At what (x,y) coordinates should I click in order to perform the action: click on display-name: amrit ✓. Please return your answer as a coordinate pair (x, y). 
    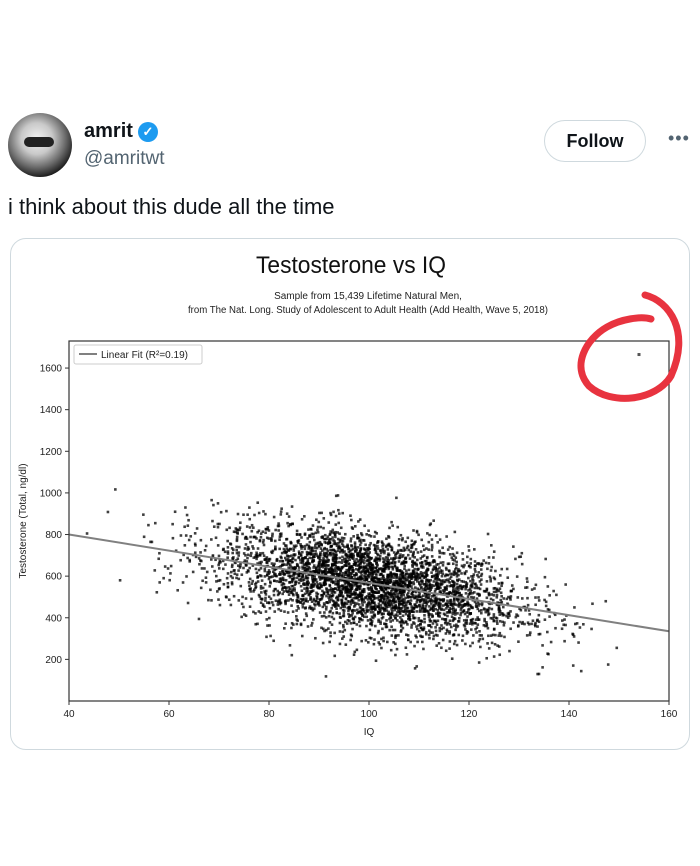
    Looking at the image, I should click on (121, 131).